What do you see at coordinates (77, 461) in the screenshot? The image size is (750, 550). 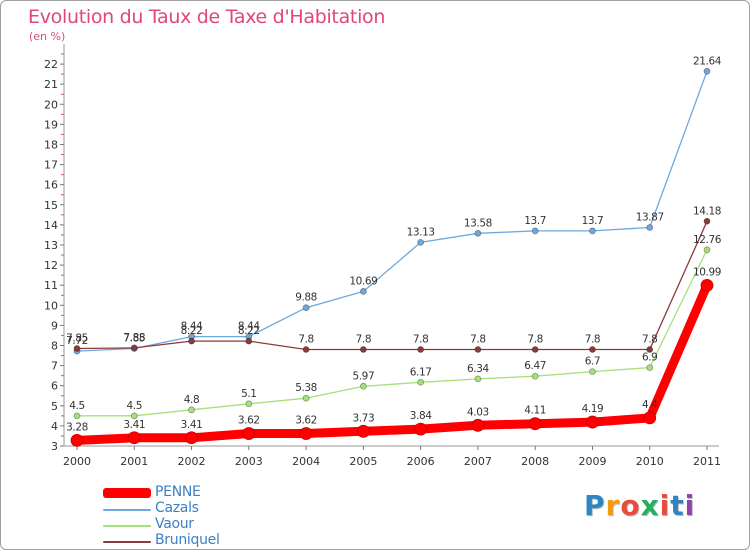 I see `x-tick-label: 2000` at bounding box center [77, 461].